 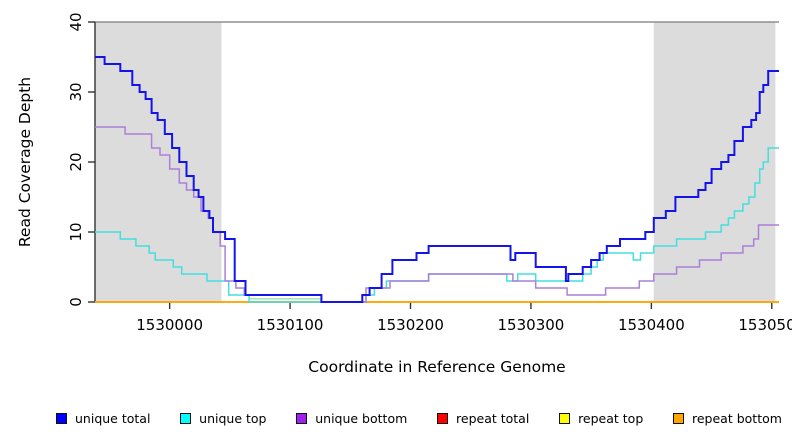 I want to click on legend-label: repeat total, so click(x=493, y=418).